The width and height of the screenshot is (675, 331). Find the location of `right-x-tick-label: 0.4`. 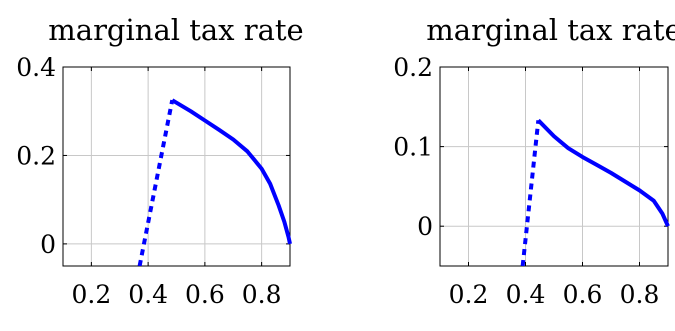

right-x-tick-label: 0.4 is located at coordinates (526, 294).